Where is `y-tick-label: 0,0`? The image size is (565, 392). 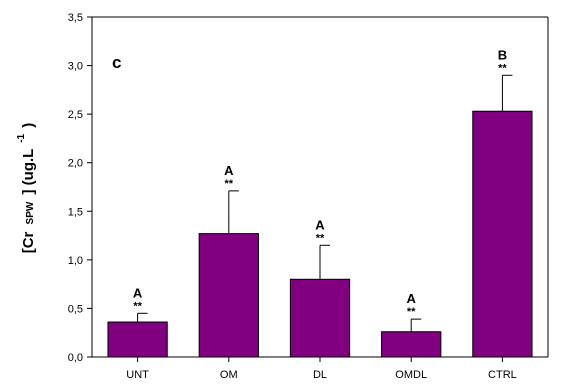 y-tick-label: 0,0 is located at coordinates (75, 358).